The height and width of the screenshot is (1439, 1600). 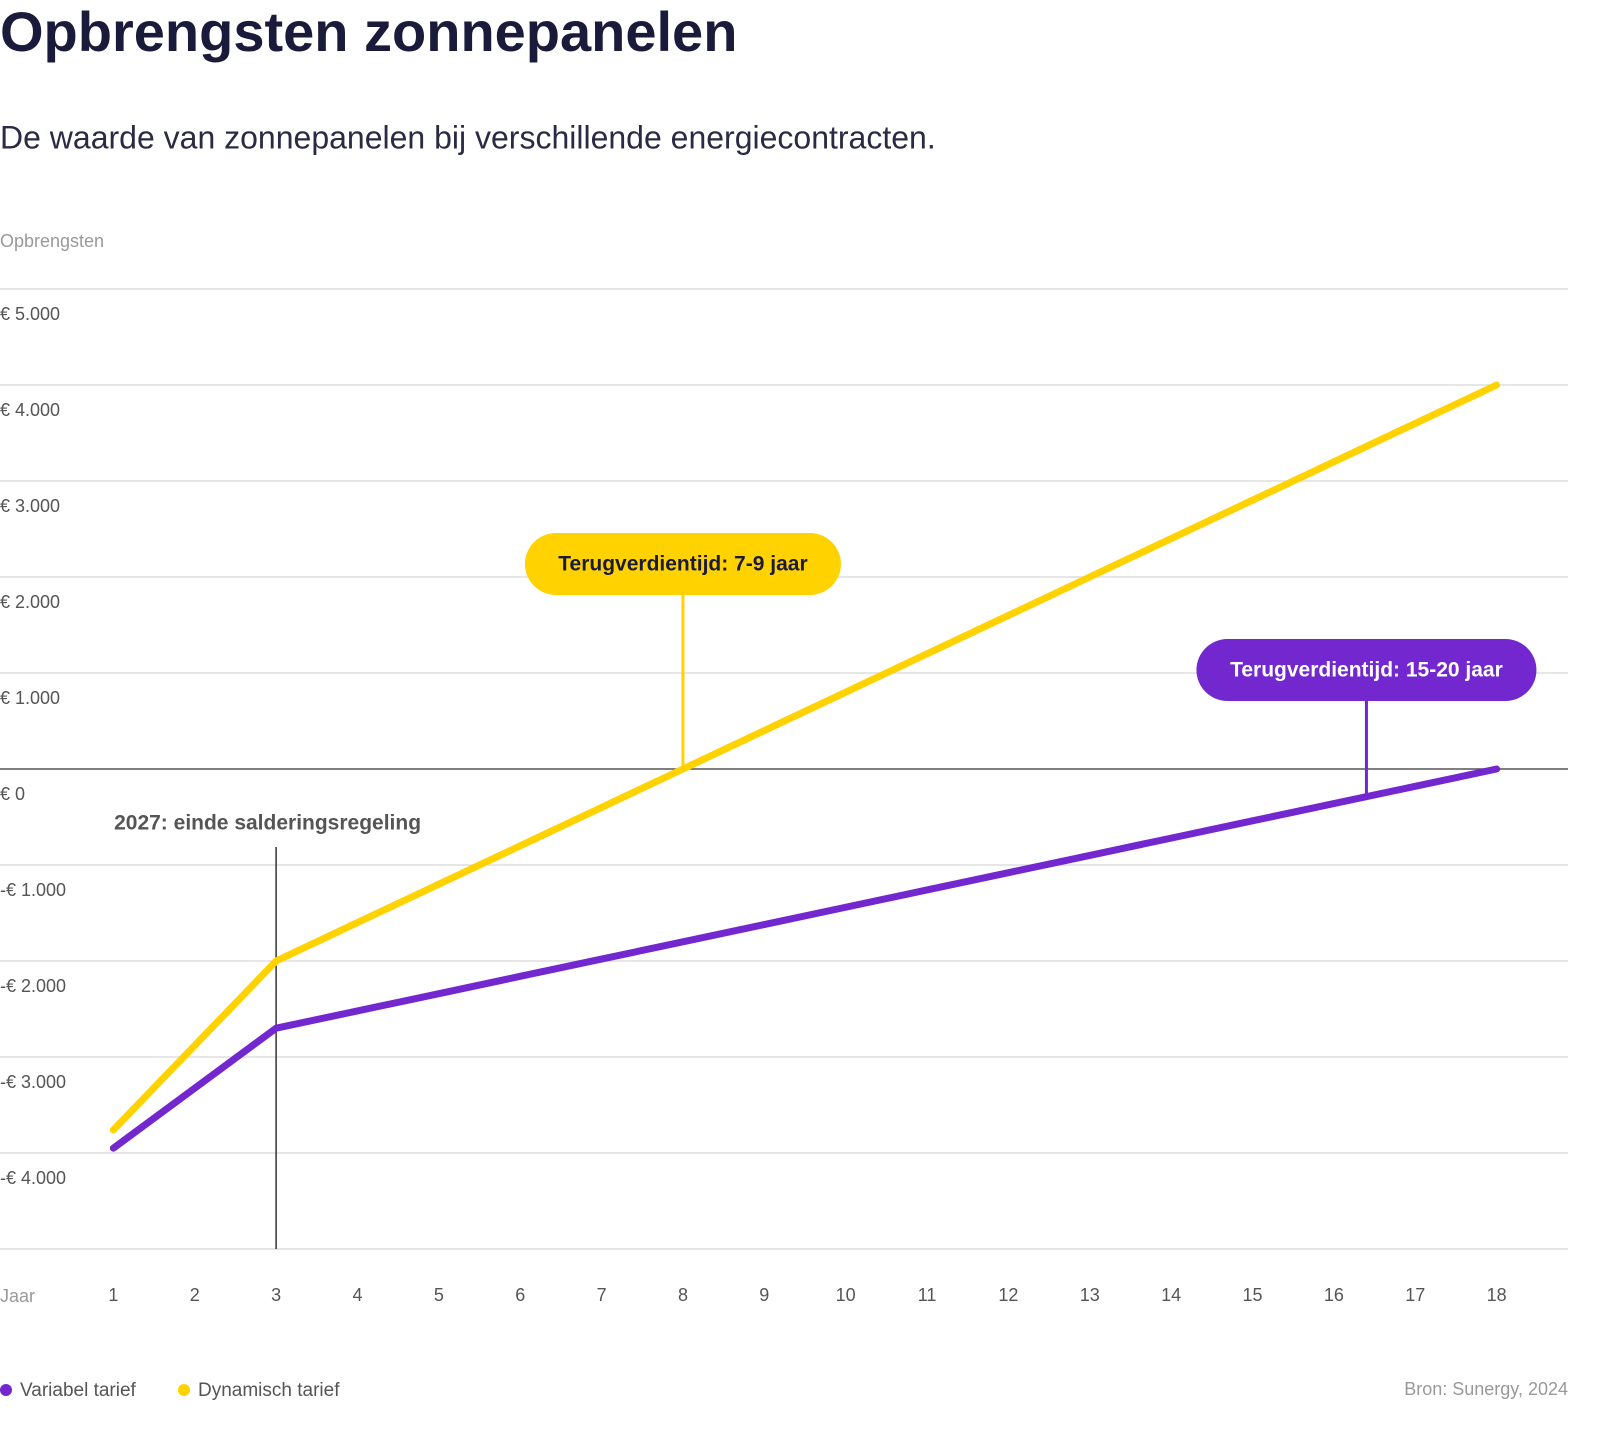 What do you see at coordinates (764, 1295) in the screenshot?
I see `x-tick-label: 9` at bounding box center [764, 1295].